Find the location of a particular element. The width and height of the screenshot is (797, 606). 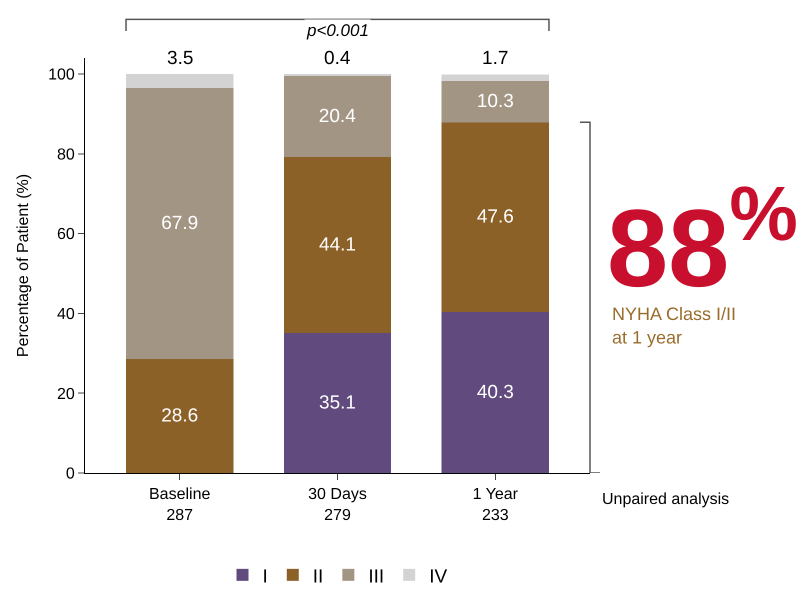

legend-label: III is located at coordinates (376, 577).